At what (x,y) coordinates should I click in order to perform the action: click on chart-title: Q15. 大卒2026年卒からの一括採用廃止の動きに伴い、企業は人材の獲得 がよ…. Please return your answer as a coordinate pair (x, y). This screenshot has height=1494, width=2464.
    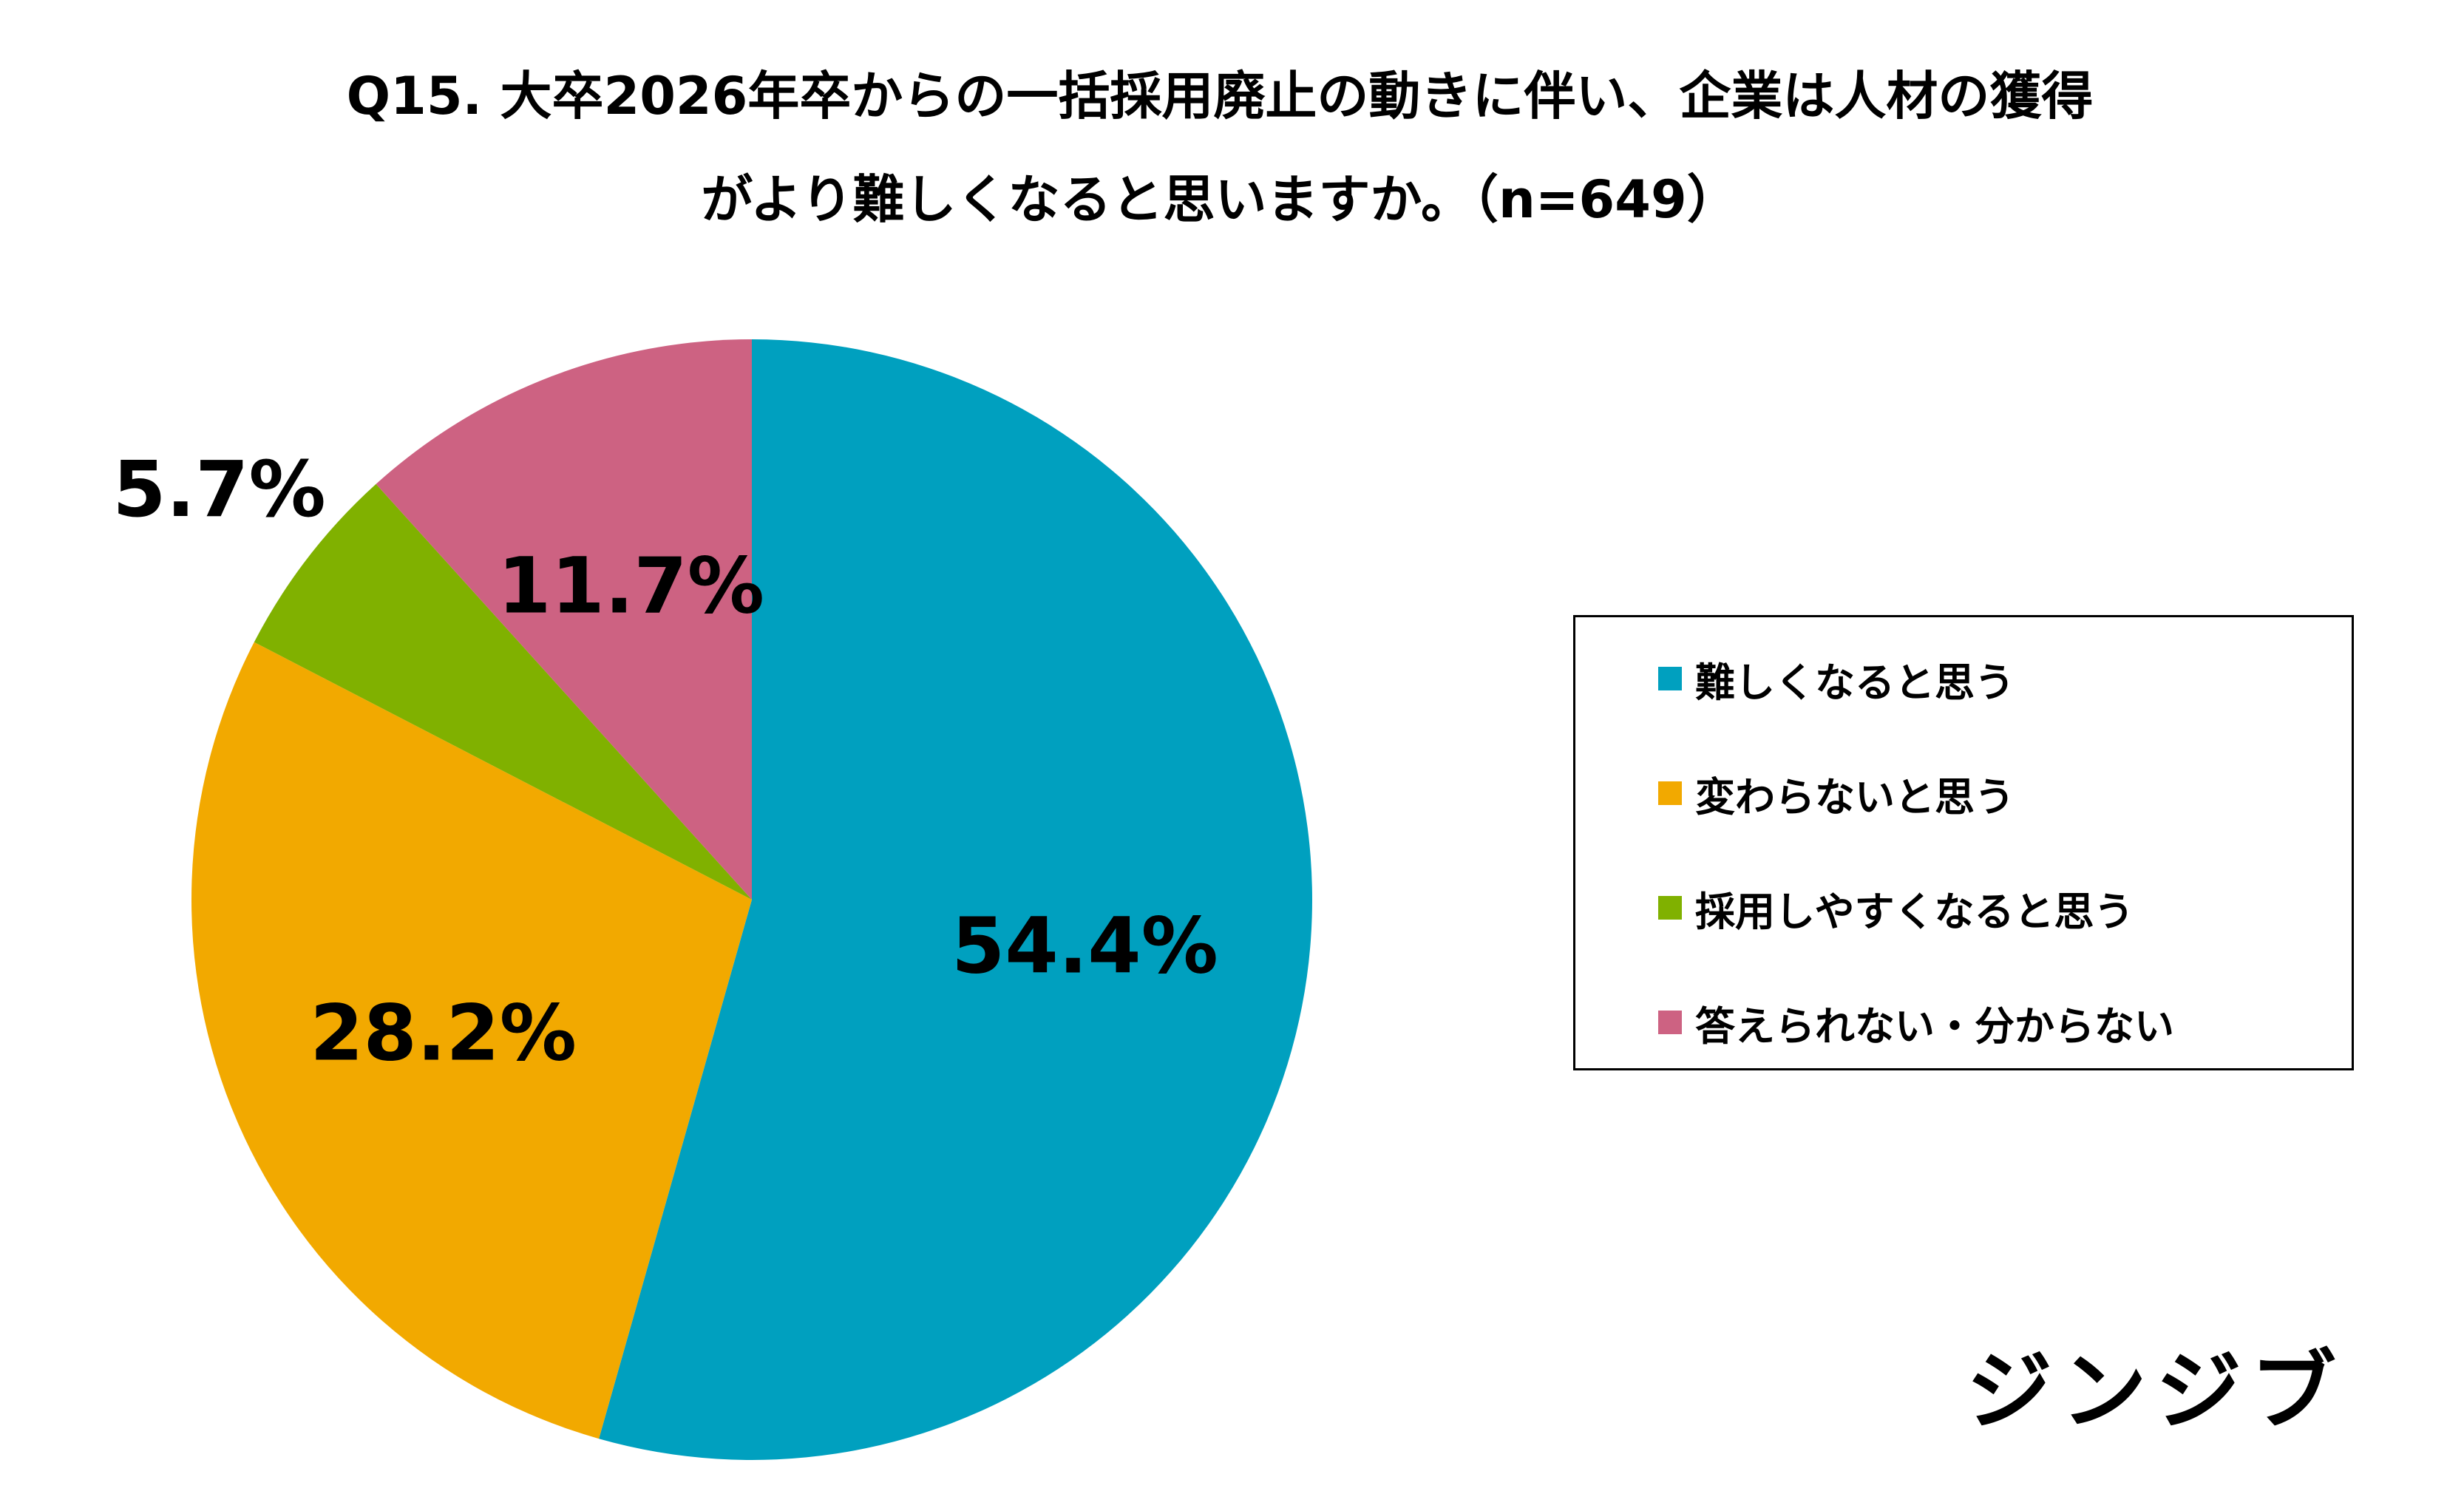
    Looking at the image, I should click on (1220, 147).